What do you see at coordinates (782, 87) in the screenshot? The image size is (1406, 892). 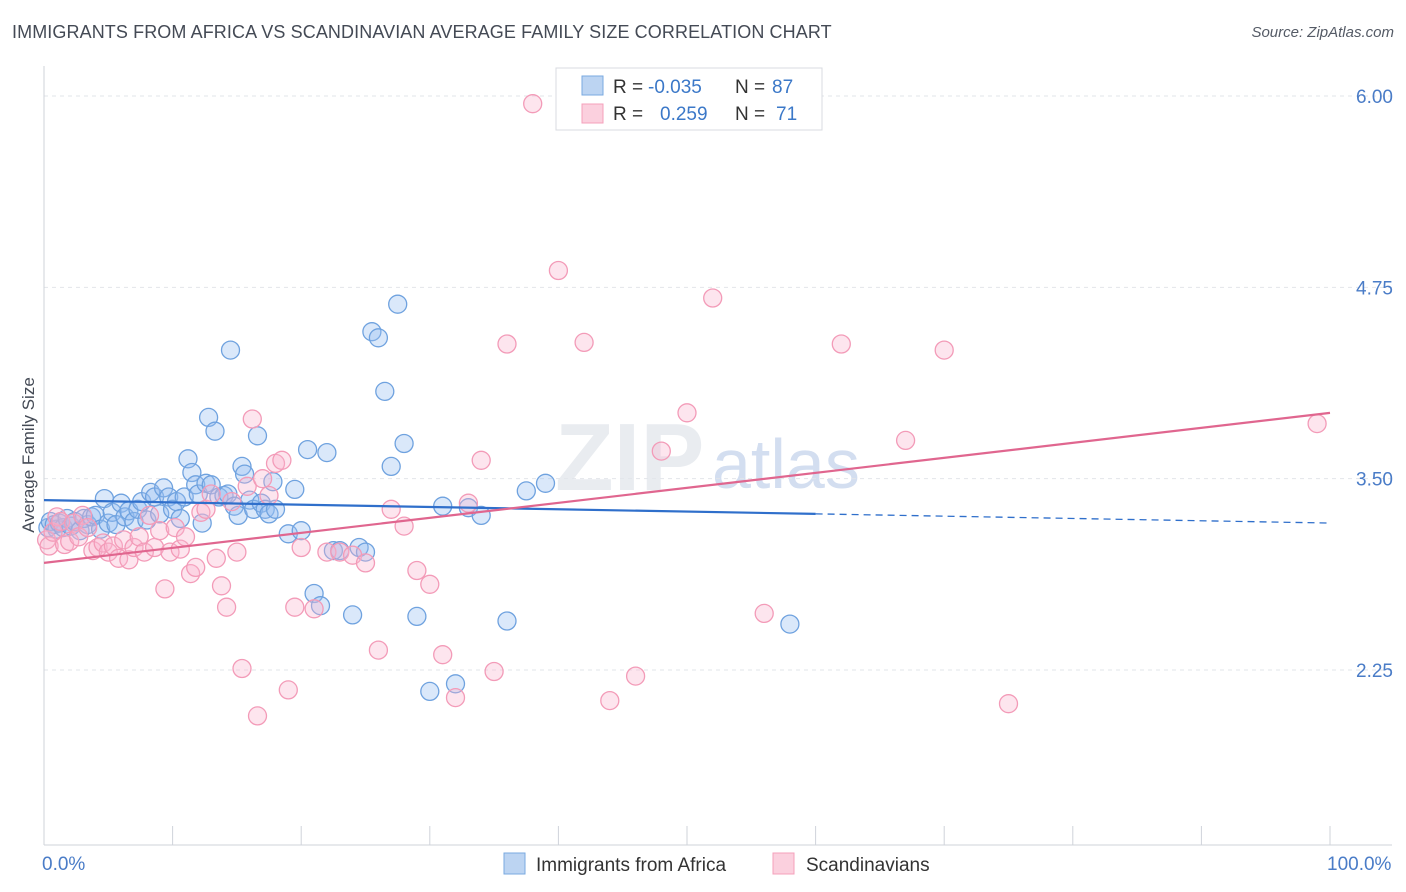 I see `legend-n-value-africa: 87` at bounding box center [782, 87].